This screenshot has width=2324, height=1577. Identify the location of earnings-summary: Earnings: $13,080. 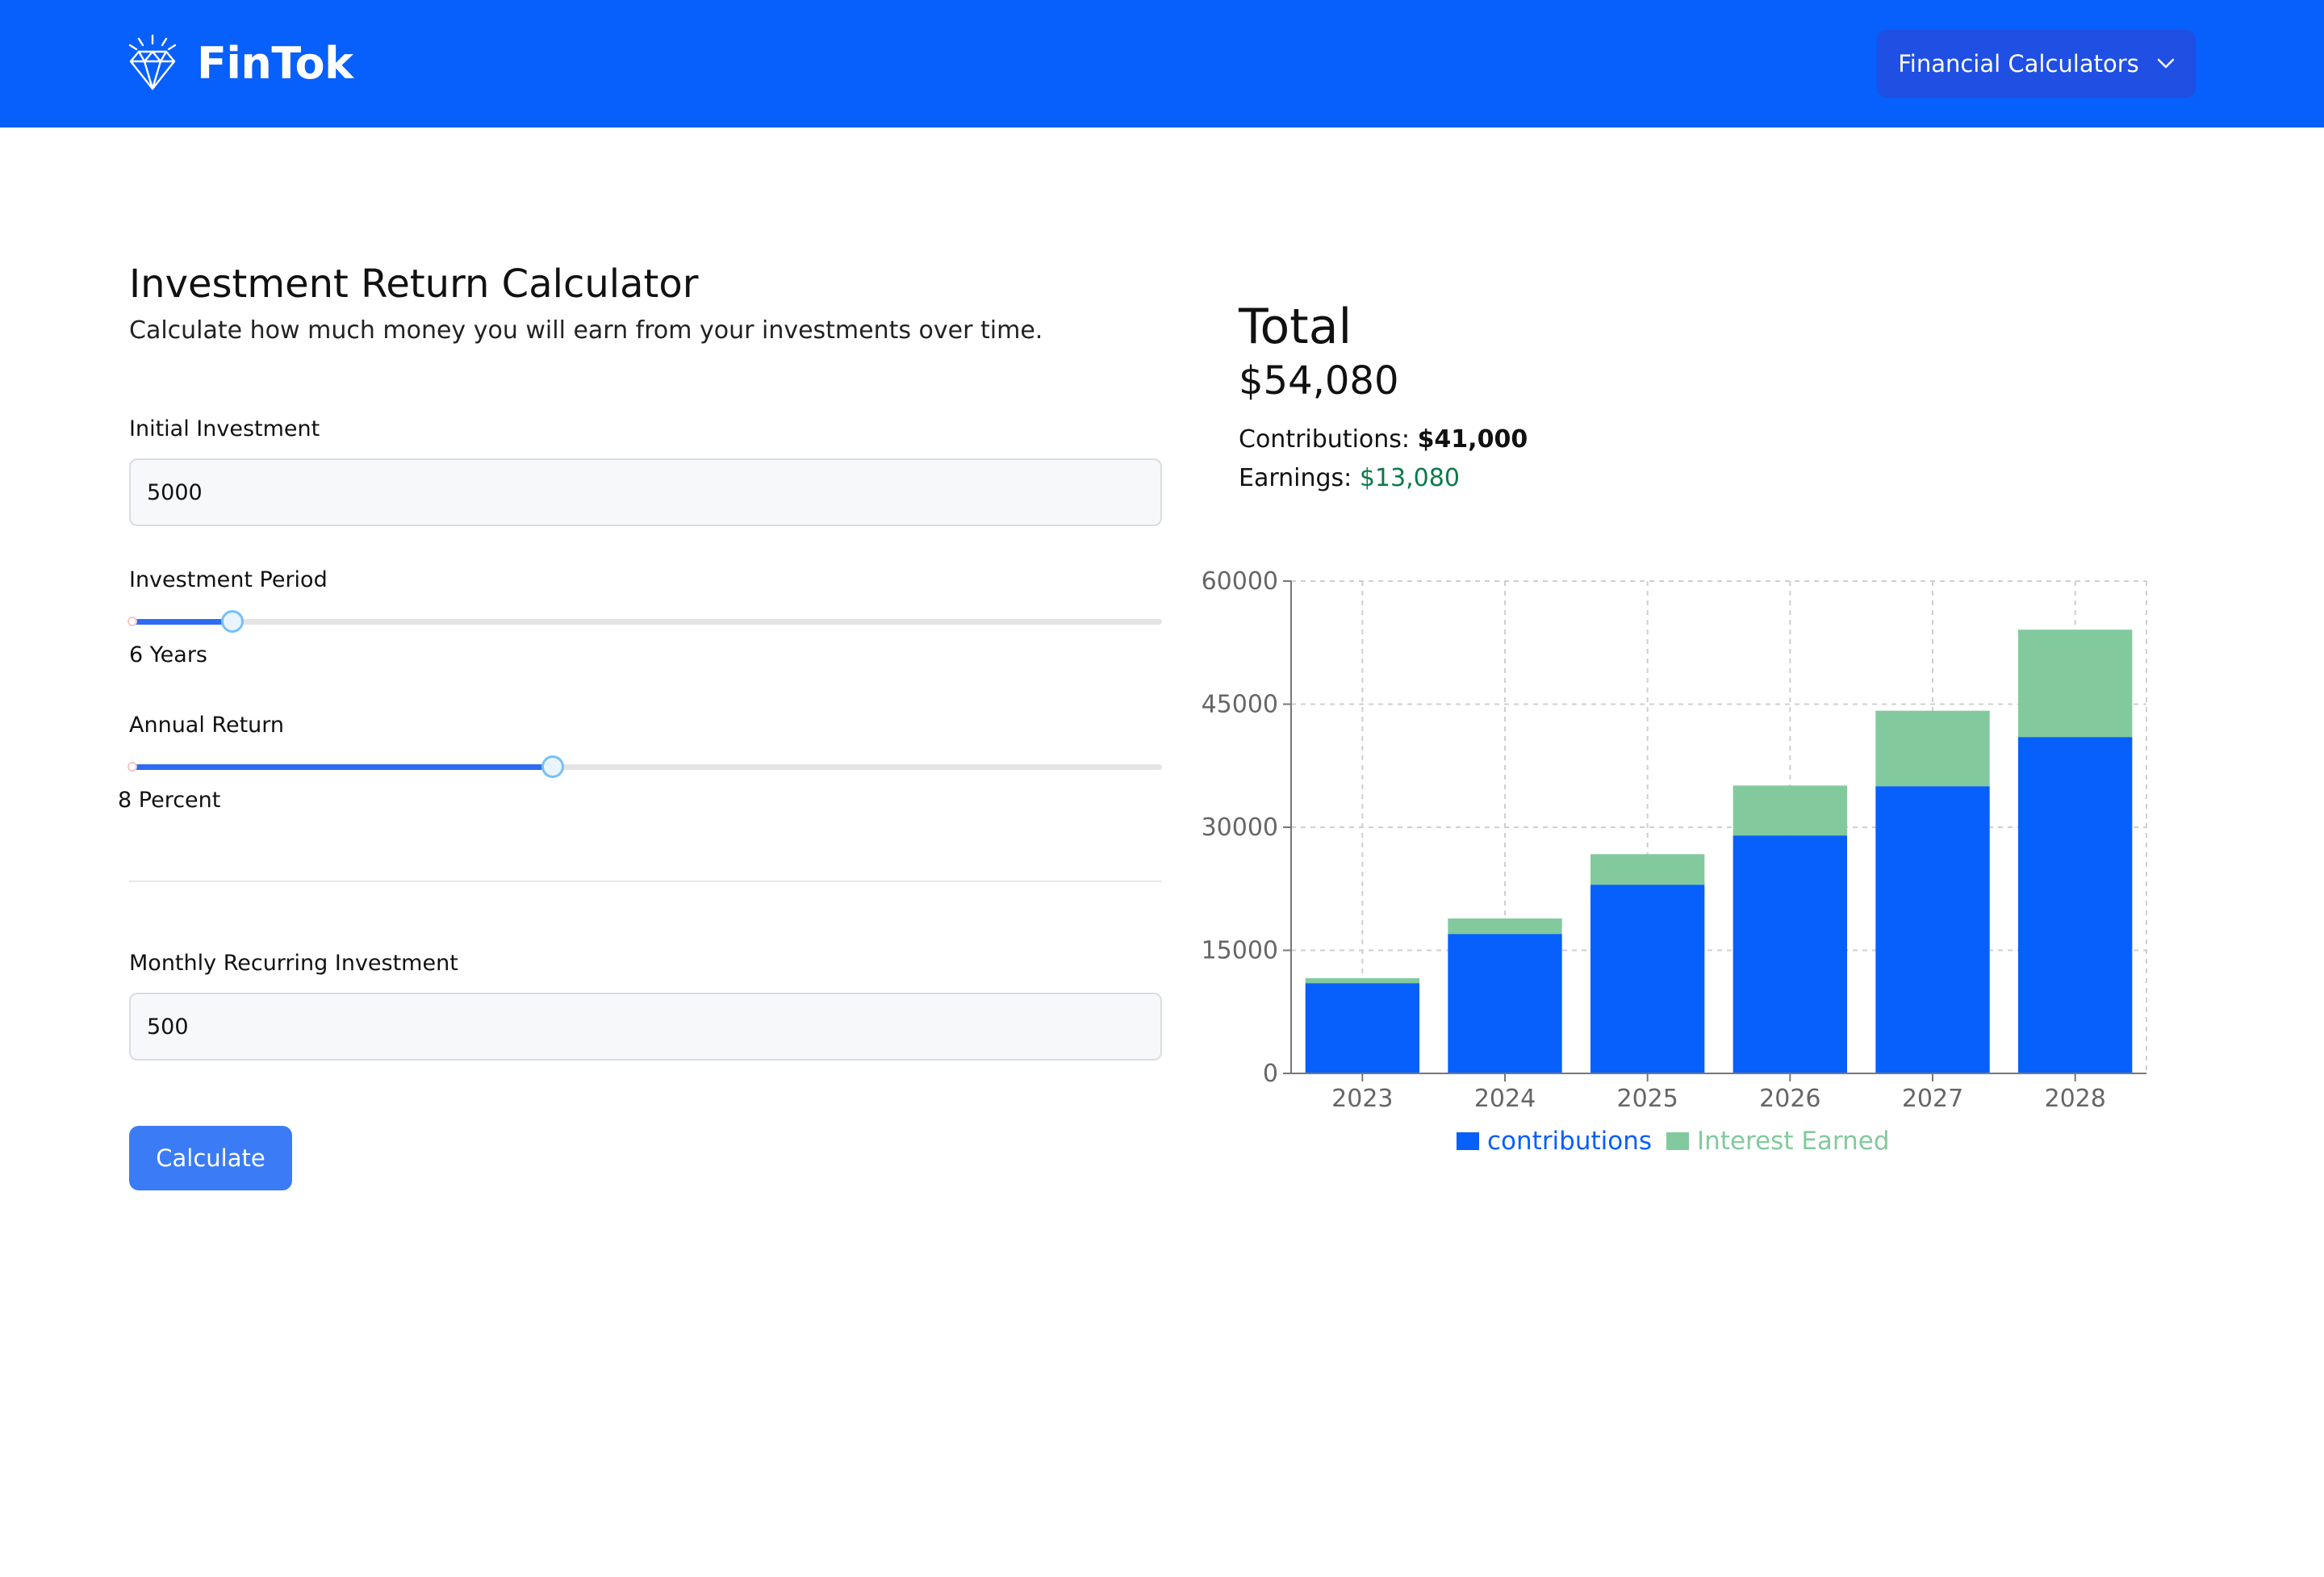
(1349, 478).